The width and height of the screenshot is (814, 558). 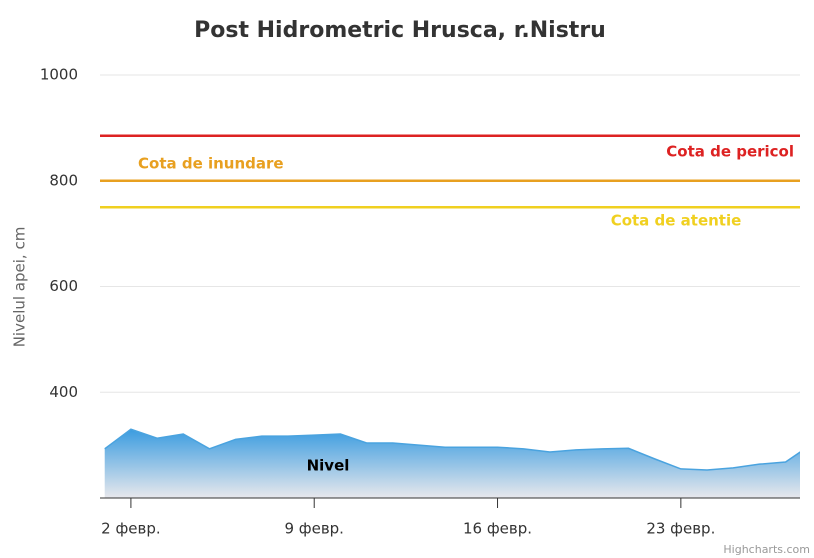 I want to click on y-tick-label: 600, so click(x=63, y=286).